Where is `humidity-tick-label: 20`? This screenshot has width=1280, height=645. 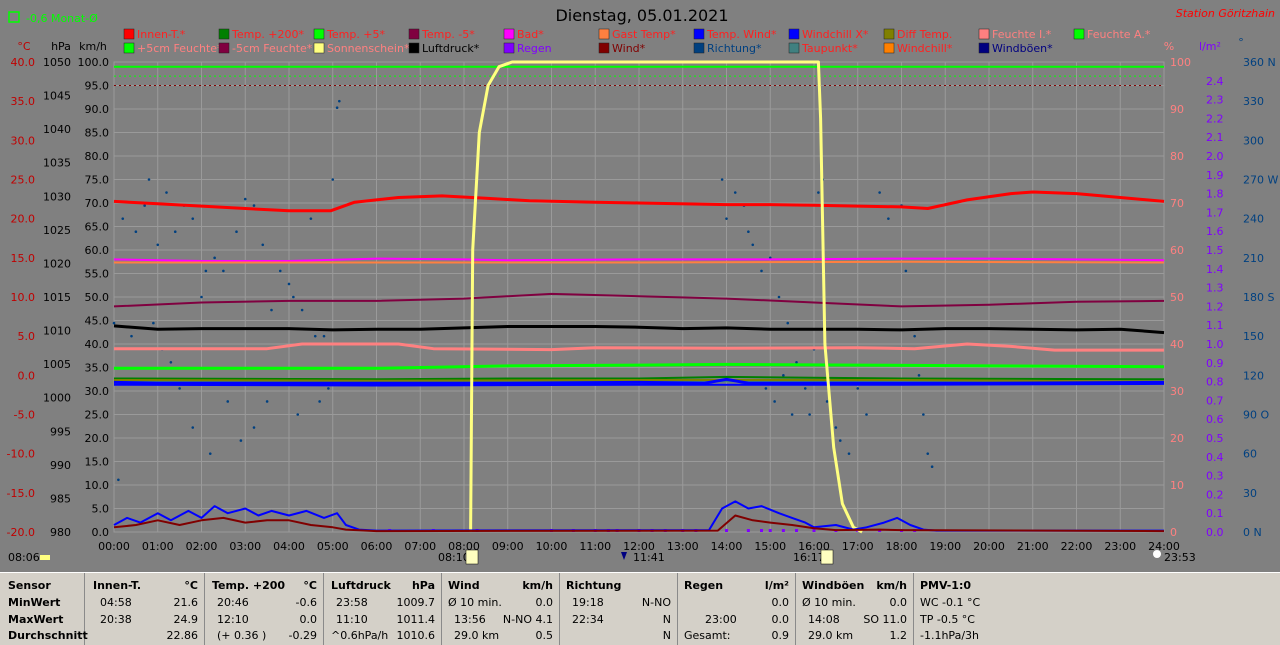
humidity-tick-label: 20 is located at coordinates (1177, 438).